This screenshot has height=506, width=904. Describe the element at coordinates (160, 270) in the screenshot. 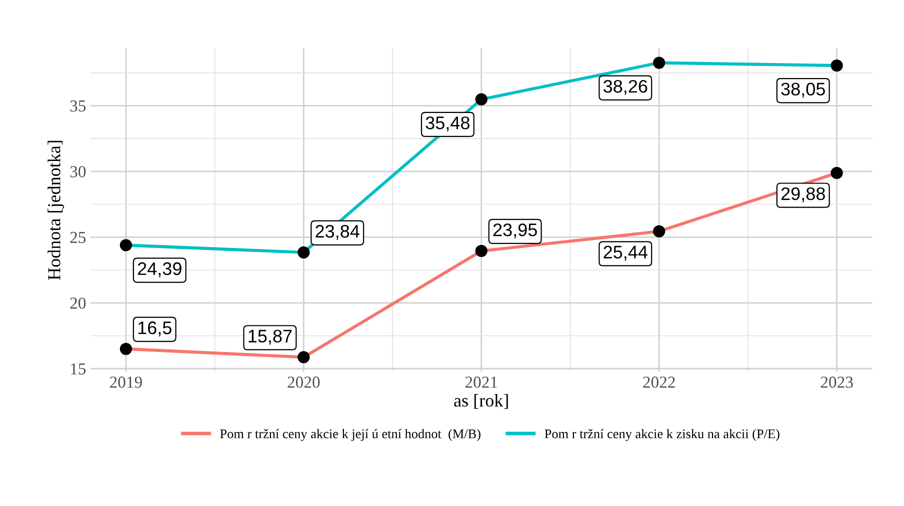

I see `data-label: 24,39` at that location.